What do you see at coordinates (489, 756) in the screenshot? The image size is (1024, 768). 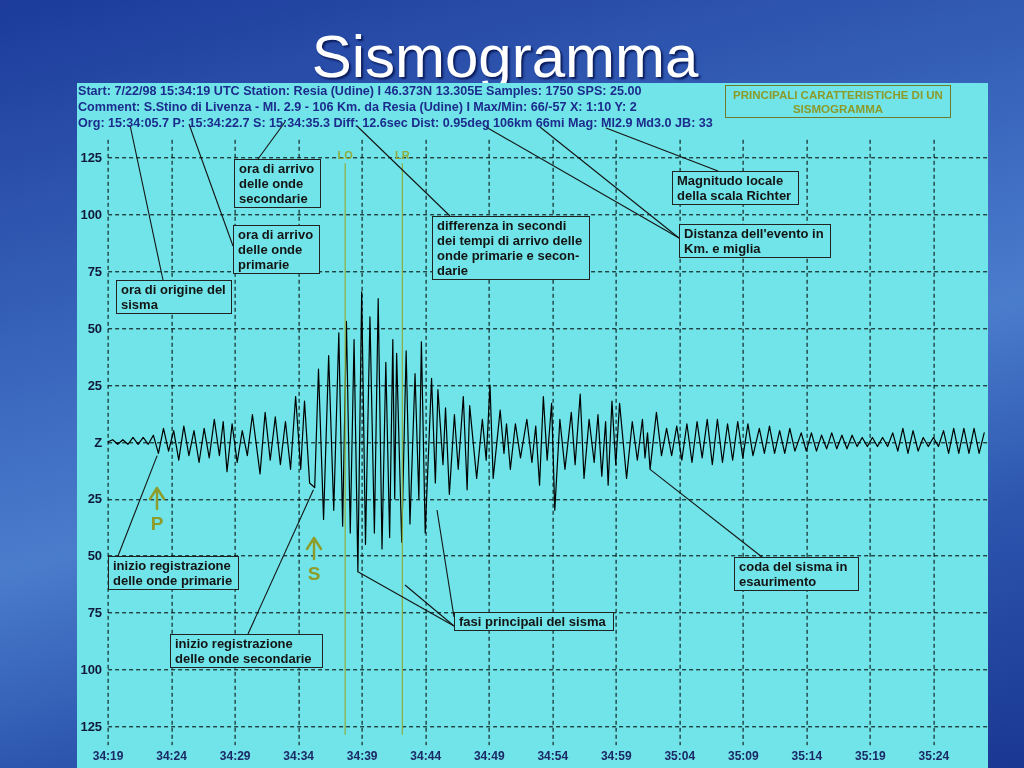 I see `x-tick-label: 34:49` at bounding box center [489, 756].